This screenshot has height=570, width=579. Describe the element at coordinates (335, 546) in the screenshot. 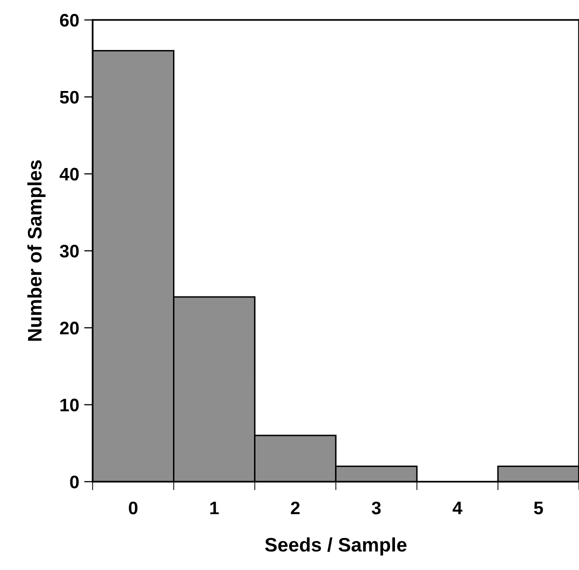

I see `x-axis-title: Seeds / Sample` at that location.